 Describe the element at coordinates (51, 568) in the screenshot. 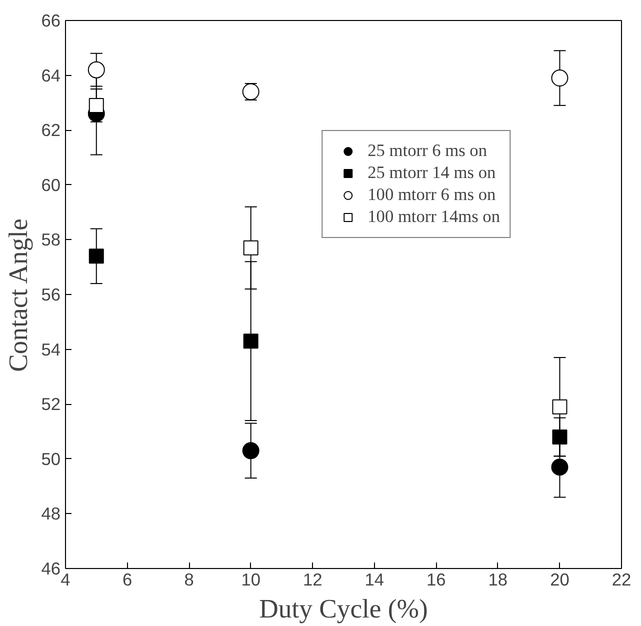

I see `y-tick-label: 46` at that location.